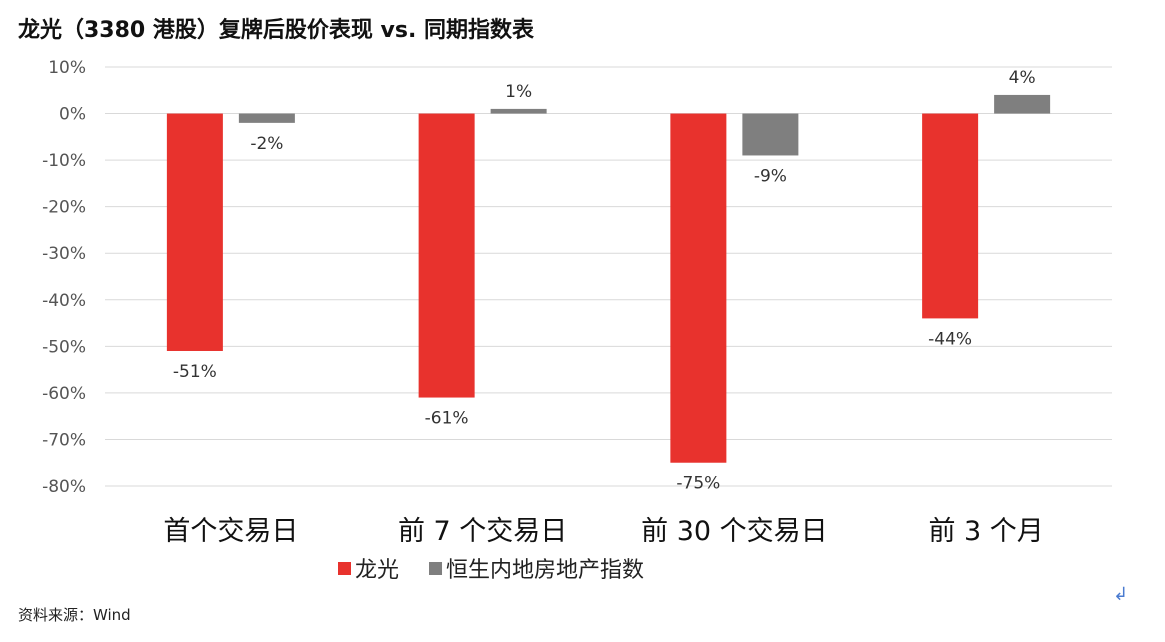  What do you see at coordinates (195, 372) in the screenshot?
I see `data-label: -51%` at bounding box center [195, 372].